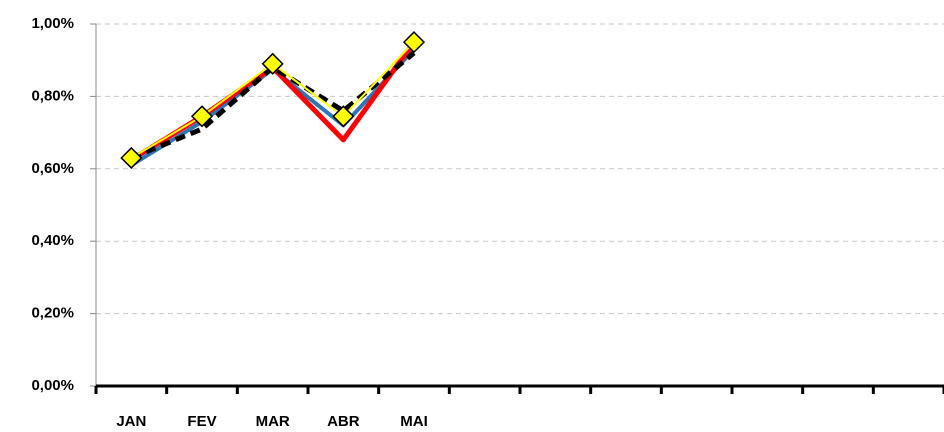  I want to click on y-tick-label: 0,60%, so click(52, 168).